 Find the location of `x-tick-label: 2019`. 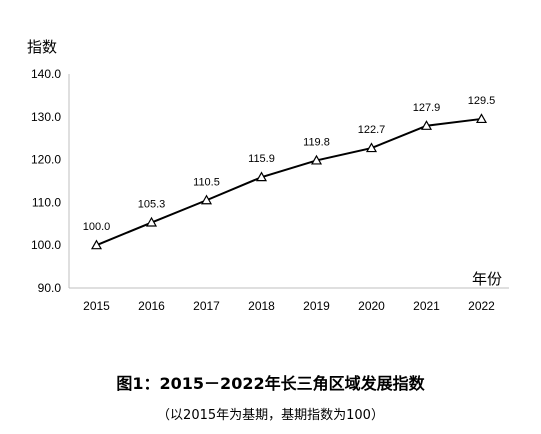

x-tick-label: 2019 is located at coordinates (316, 306).